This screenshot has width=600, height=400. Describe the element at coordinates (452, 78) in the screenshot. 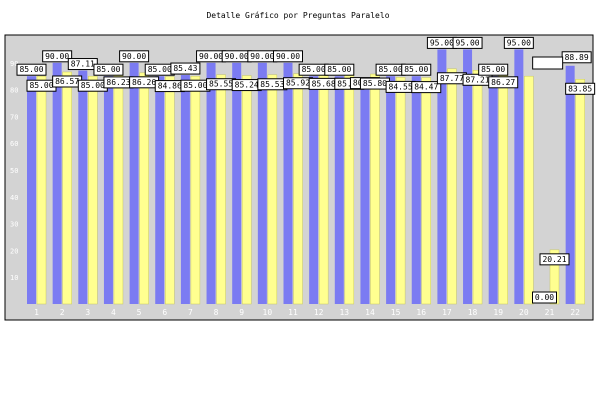

I see `data-label-text: 87.77` at that location.